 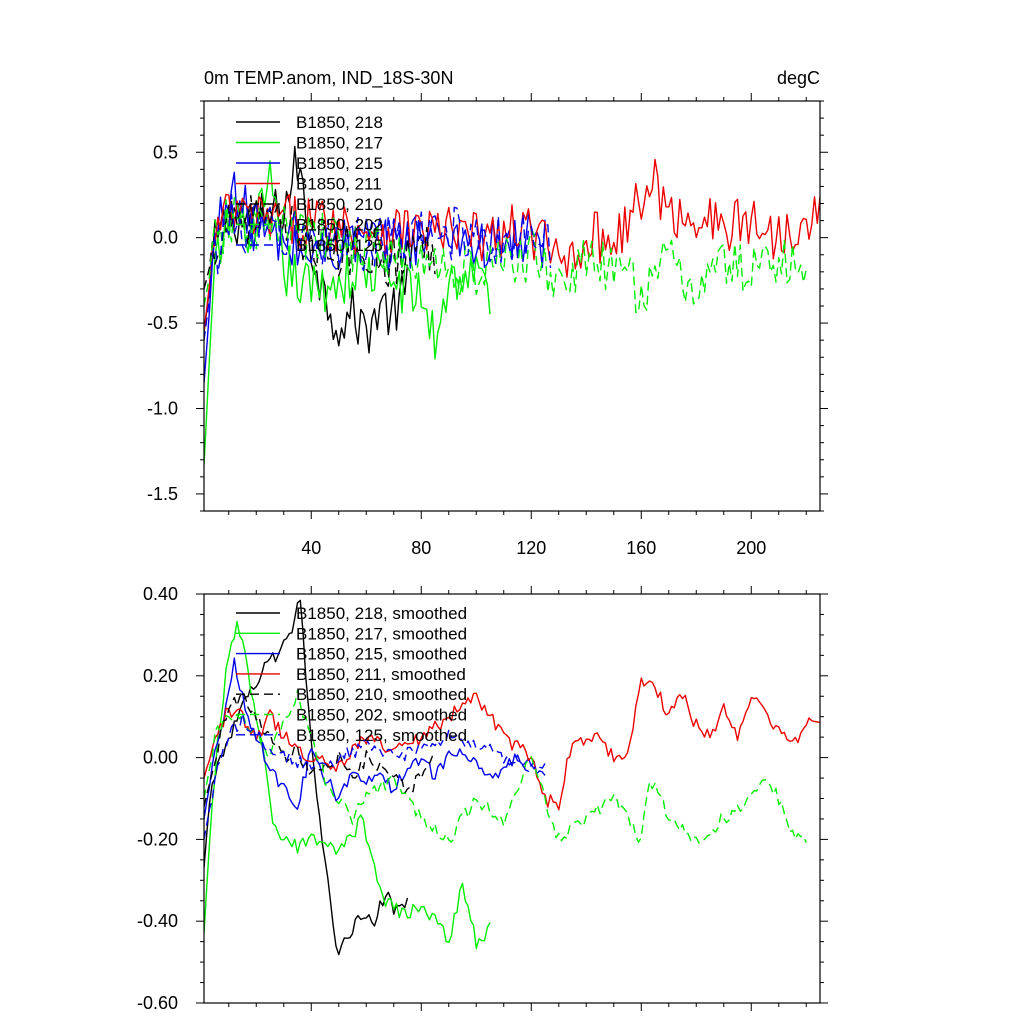 I want to click on top-chart-units: degC, so click(x=798, y=78).